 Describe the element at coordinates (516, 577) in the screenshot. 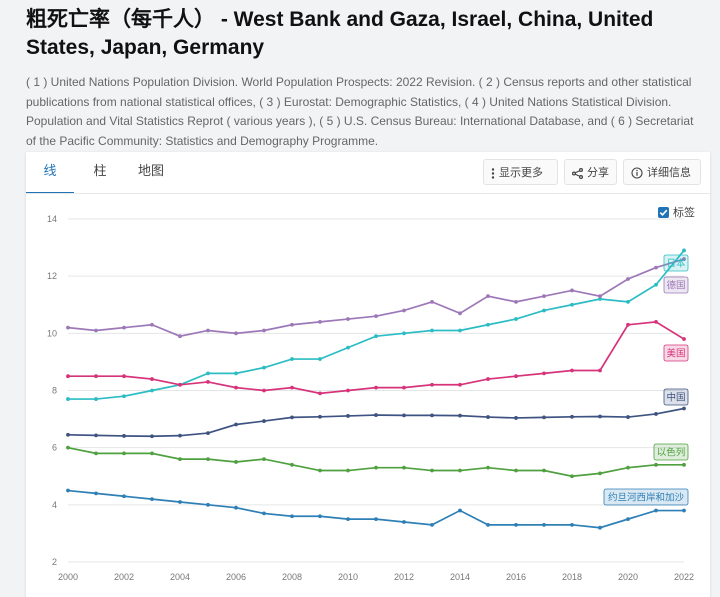

I see `x-tick-label: 2016` at that location.